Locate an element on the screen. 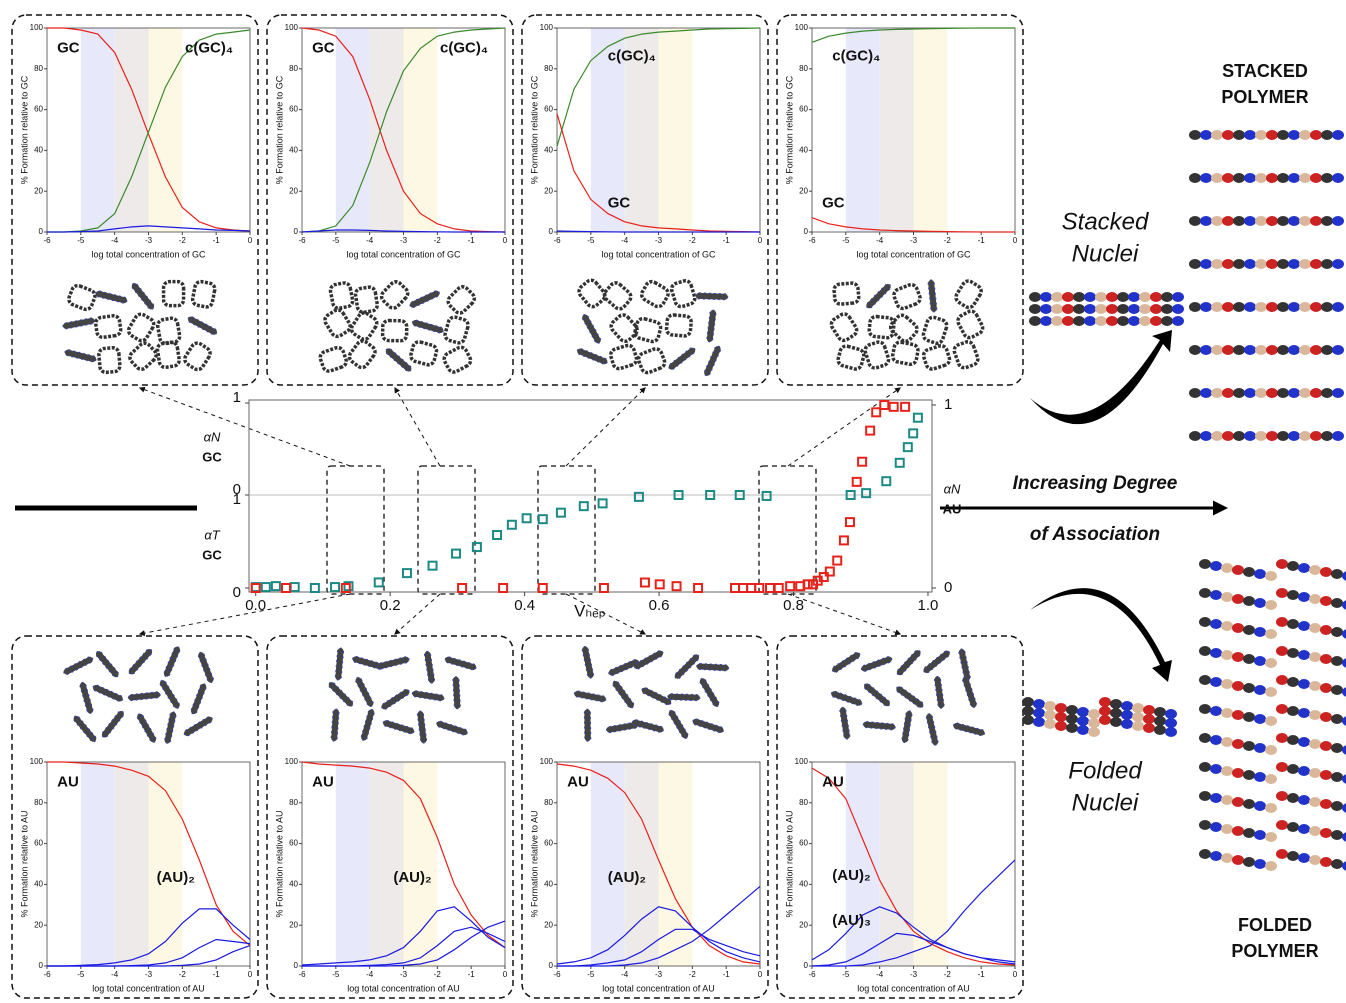 The width and height of the screenshot is (1346, 1003). shaded-range is located at coordinates (896, 864).